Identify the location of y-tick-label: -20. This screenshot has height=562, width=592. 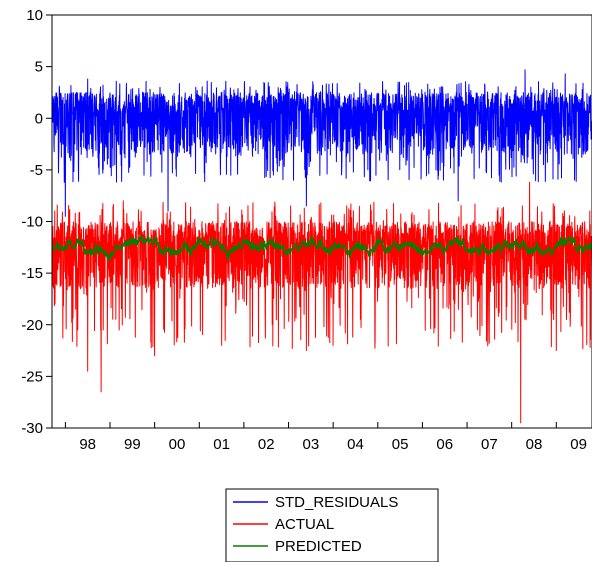
(32, 325).